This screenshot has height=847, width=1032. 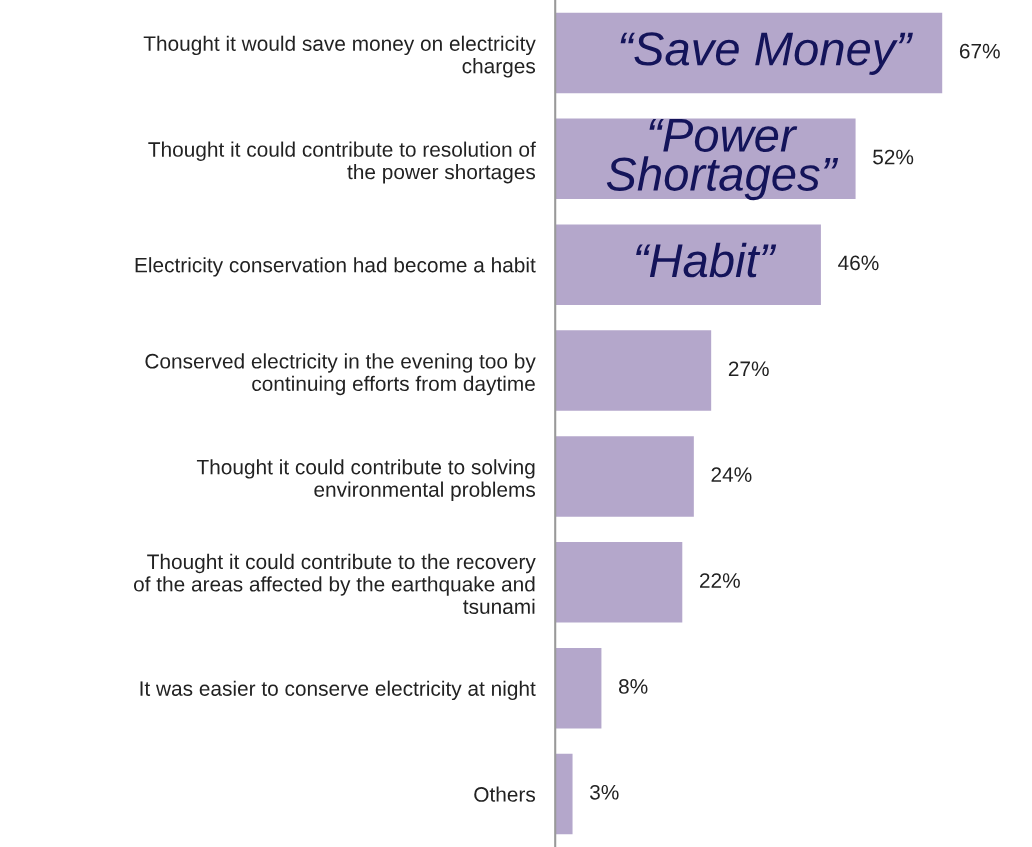 I want to click on data-label: 27%, so click(x=748, y=369).